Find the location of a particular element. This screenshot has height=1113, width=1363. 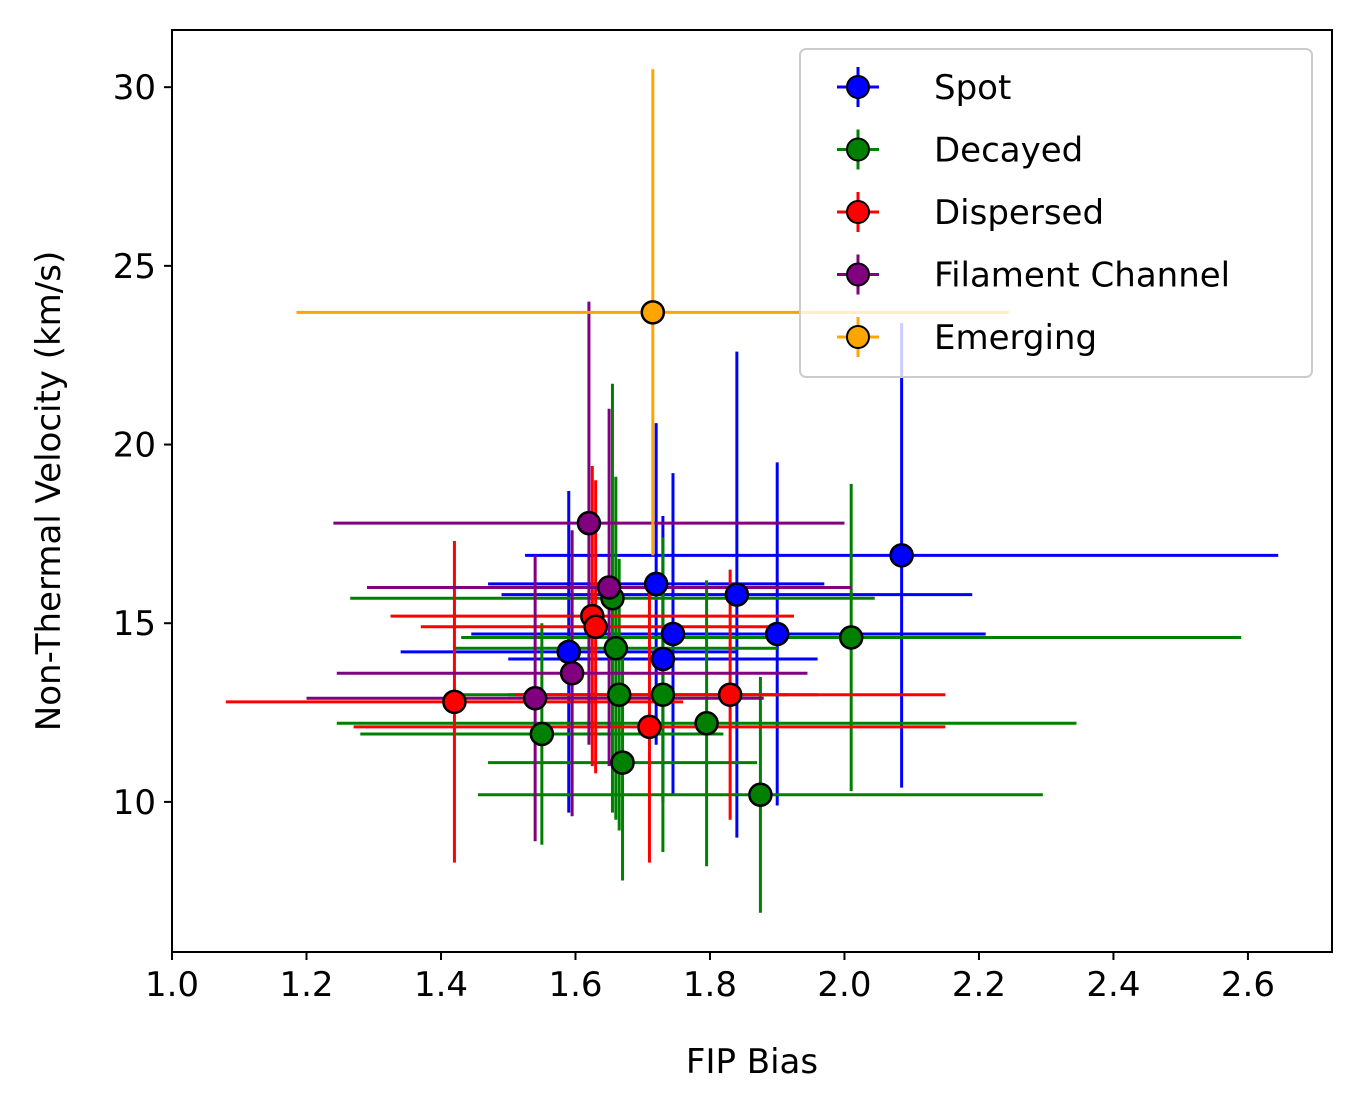

legend-entry: Dispersed is located at coordinates (970, 212).